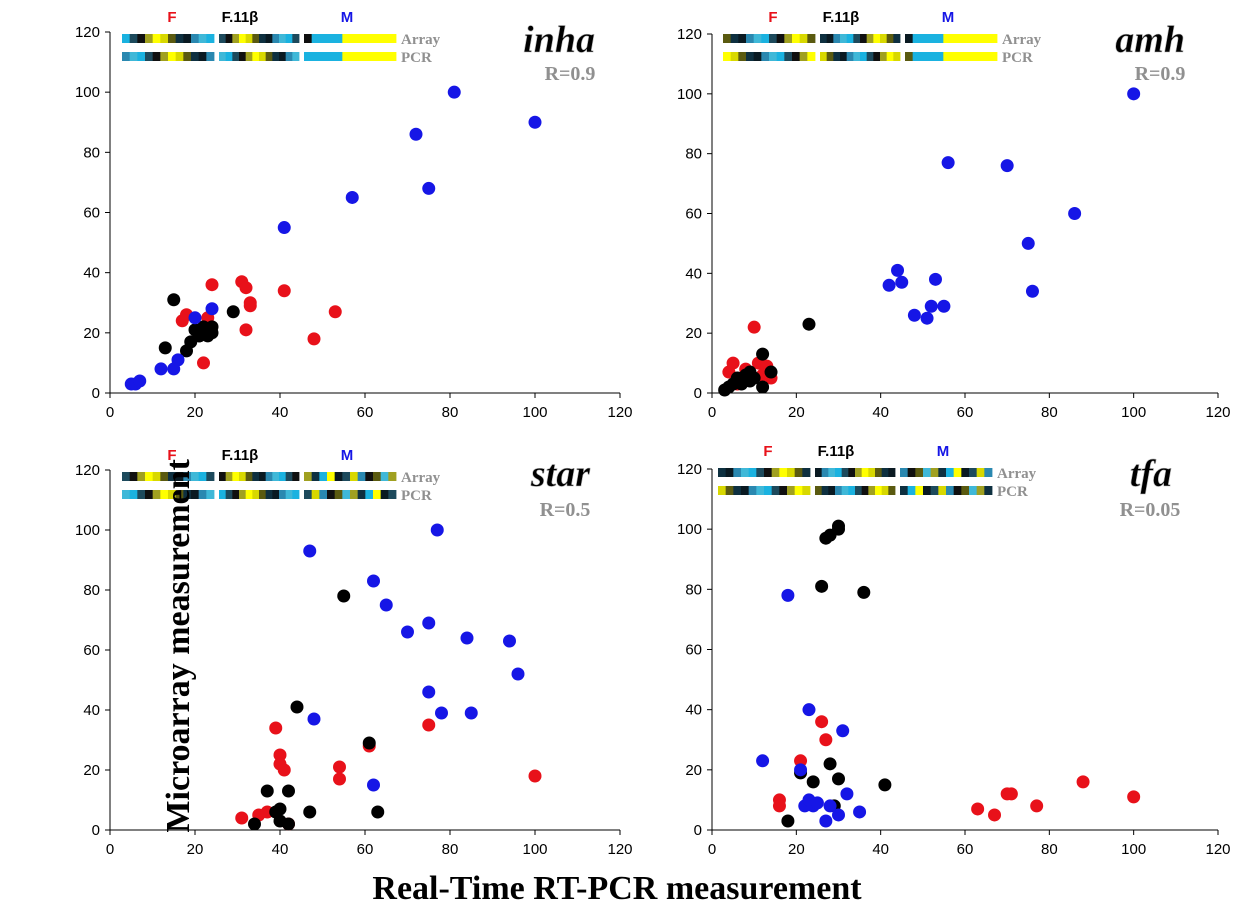  What do you see at coordinates (1133, 849) in the screenshot?
I see `x-tick-label: 100` at bounding box center [1133, 849].